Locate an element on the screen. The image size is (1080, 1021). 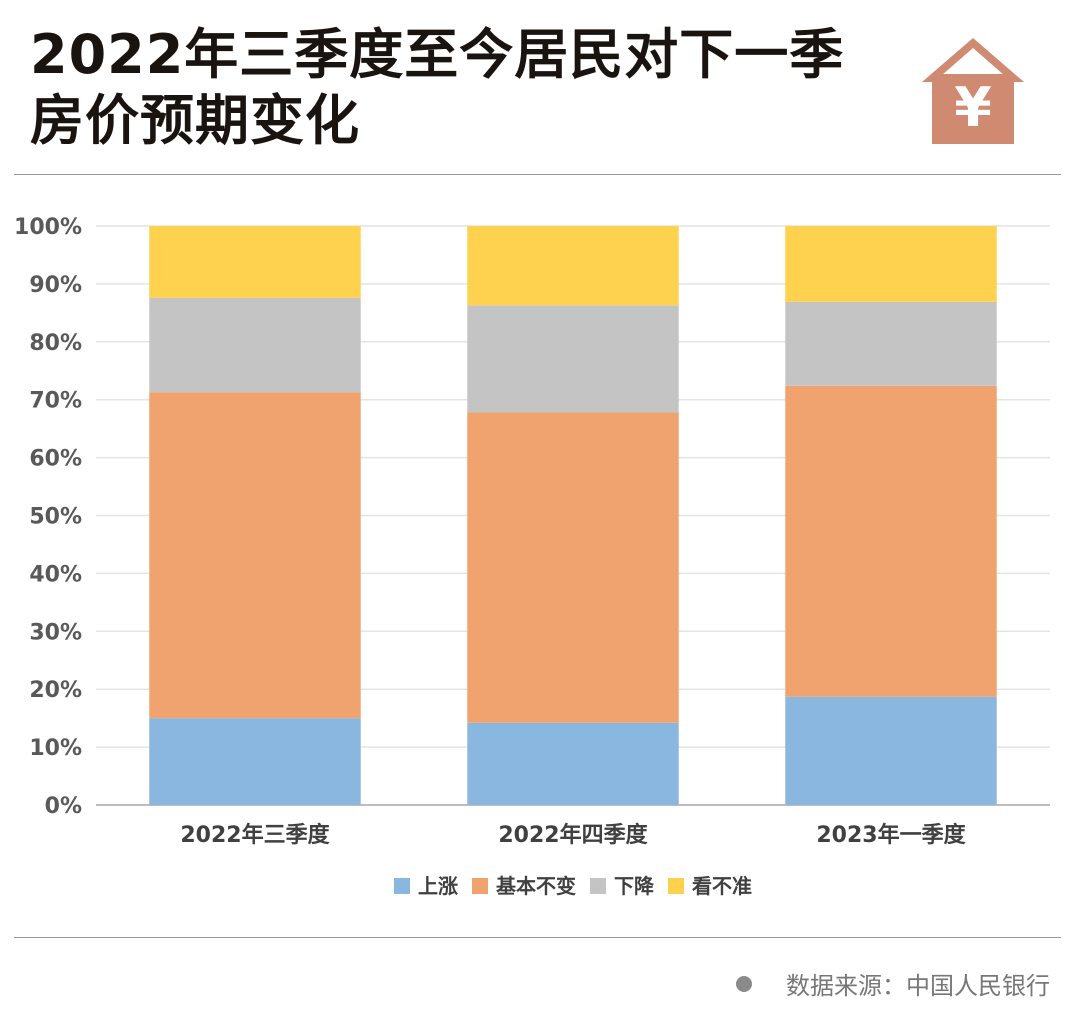
legend: 上涨 基本不变 下降 看不准 is located at coordinates (573, 886).